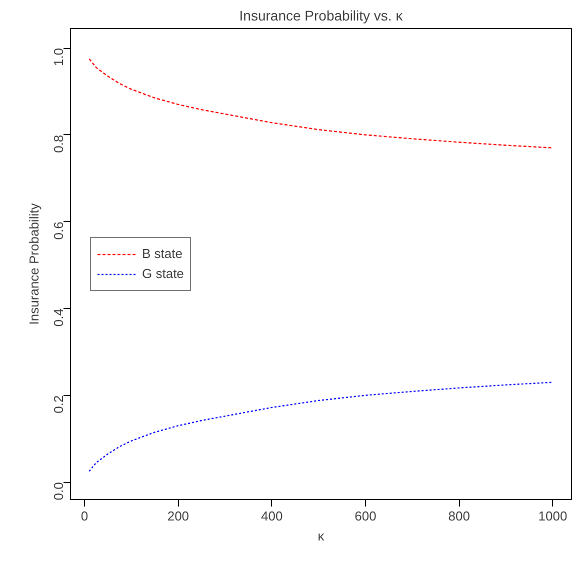 Image resolution: width=576 pixels, height=569 pixels. What do you see at coordinates (162, 253) in the screenshot?
I see `legend-label: B state` at bounding box center [162, 253].